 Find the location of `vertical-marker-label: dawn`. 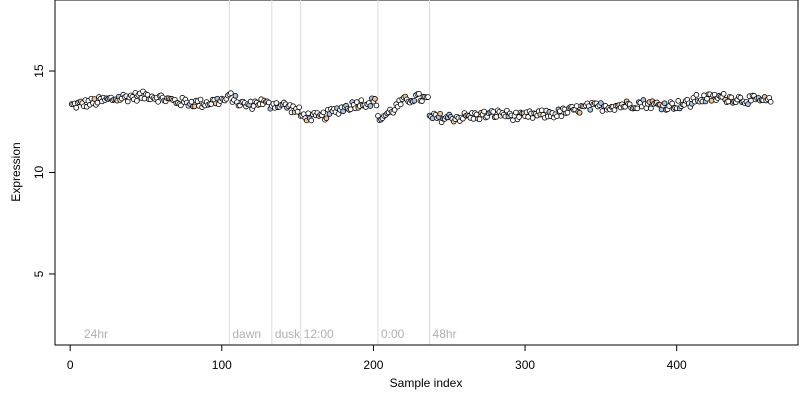

vertical-marker-label: dawn is located at coordinates (246, 334).